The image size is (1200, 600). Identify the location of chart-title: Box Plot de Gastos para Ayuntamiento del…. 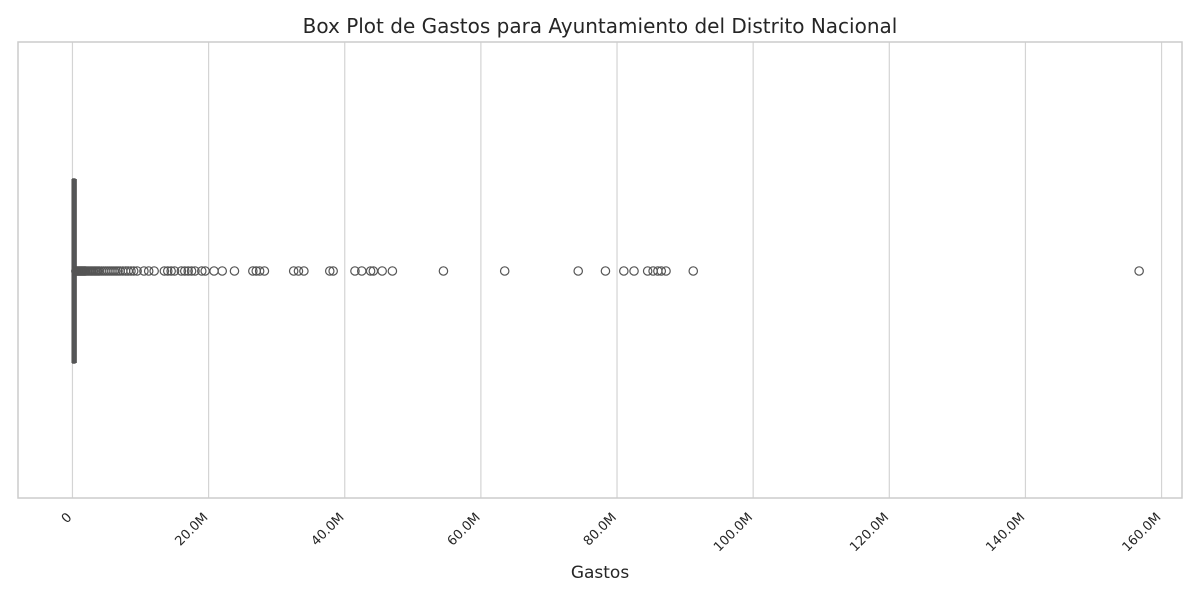
(600, 26).